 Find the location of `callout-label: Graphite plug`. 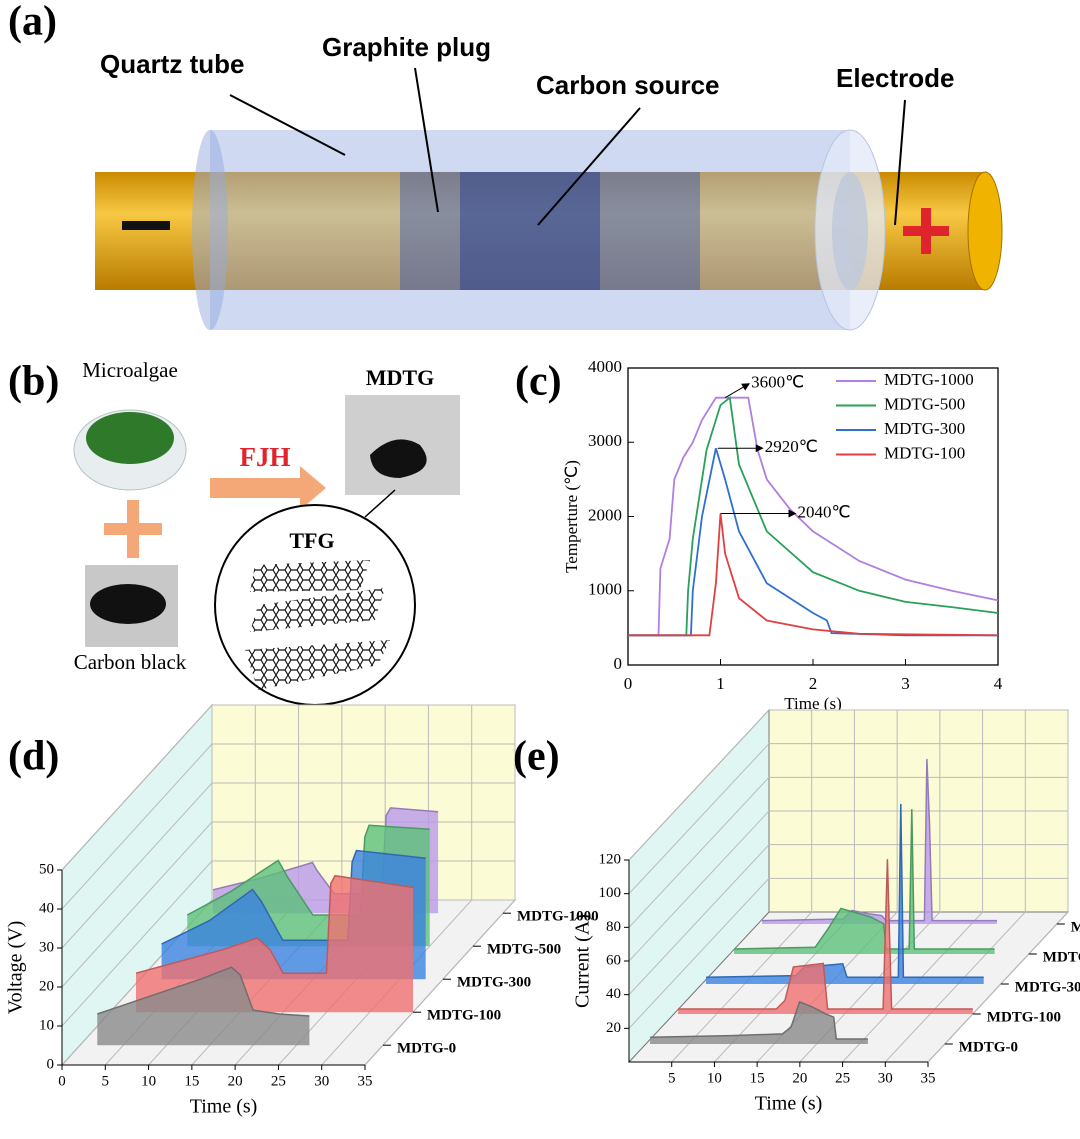

callout-label: Graphite plug is located at coordinates (406, 47).